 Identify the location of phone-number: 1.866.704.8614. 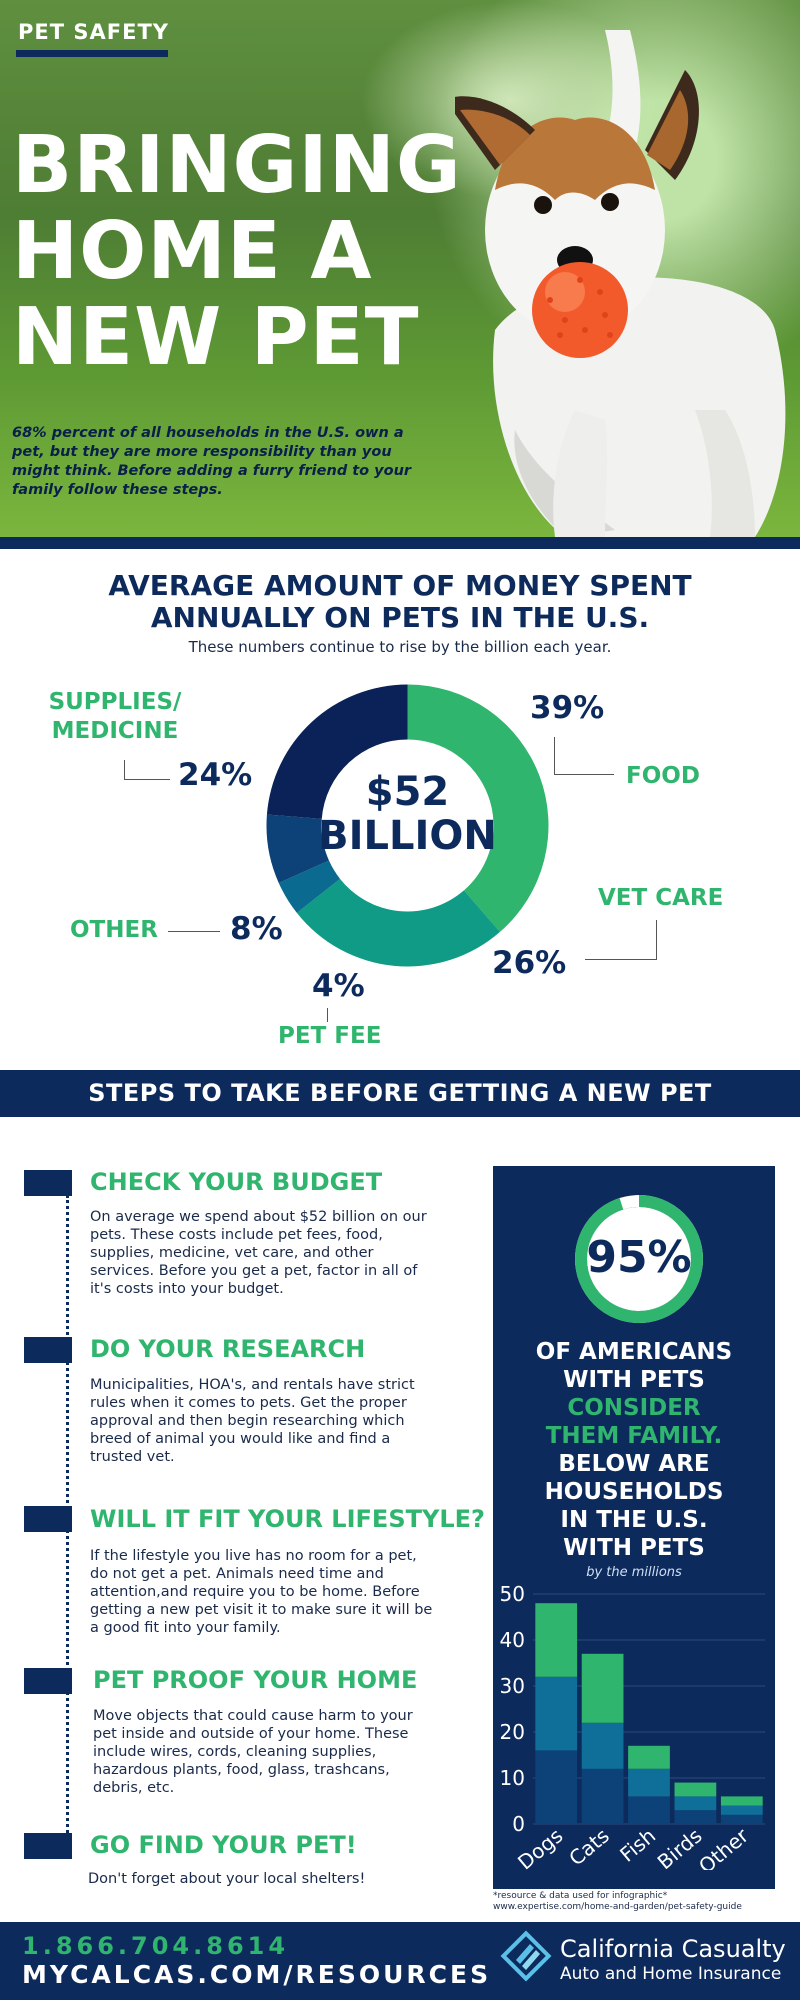
(156, 1946).